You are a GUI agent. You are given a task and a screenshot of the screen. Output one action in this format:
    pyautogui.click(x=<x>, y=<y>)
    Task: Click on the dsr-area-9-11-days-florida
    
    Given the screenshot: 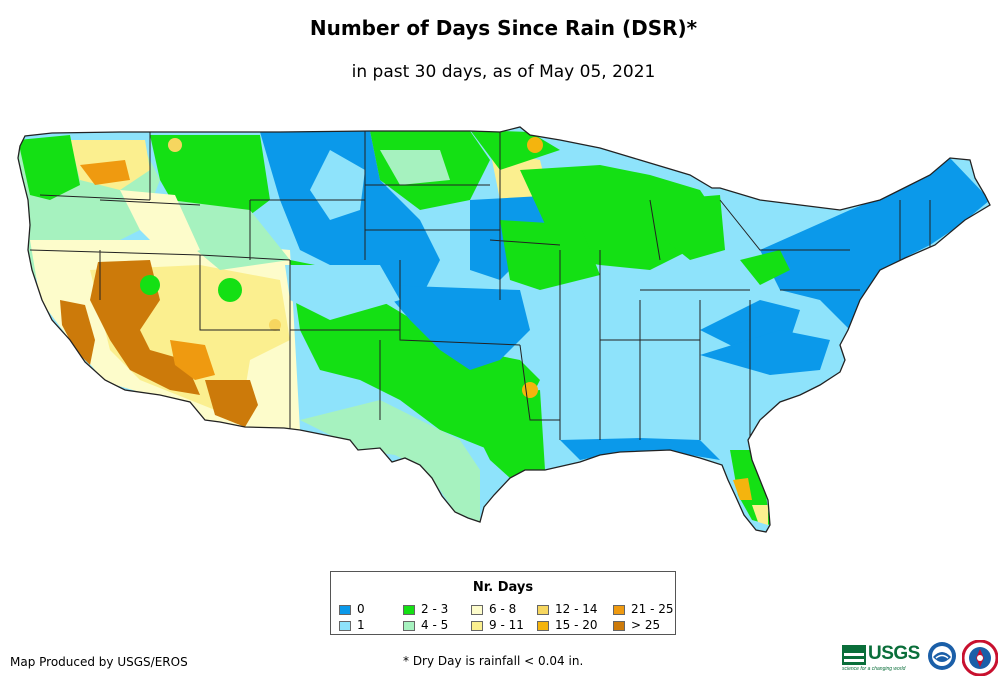 What is the action you would take?
    pyautogui.click(x=760, y=515)
    